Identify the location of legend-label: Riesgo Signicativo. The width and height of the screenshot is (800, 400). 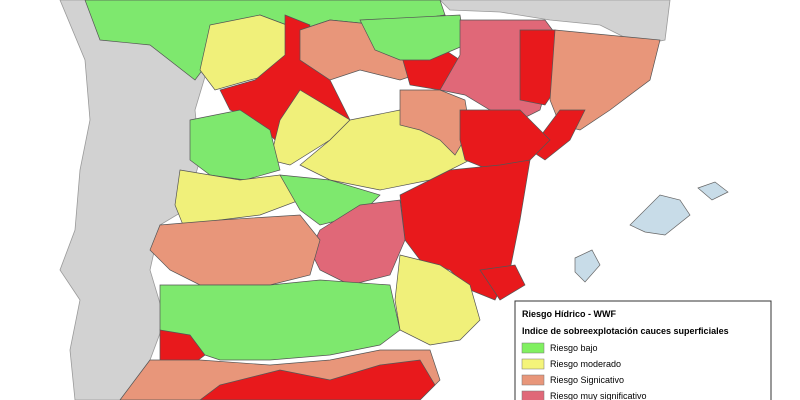
(587, 380).